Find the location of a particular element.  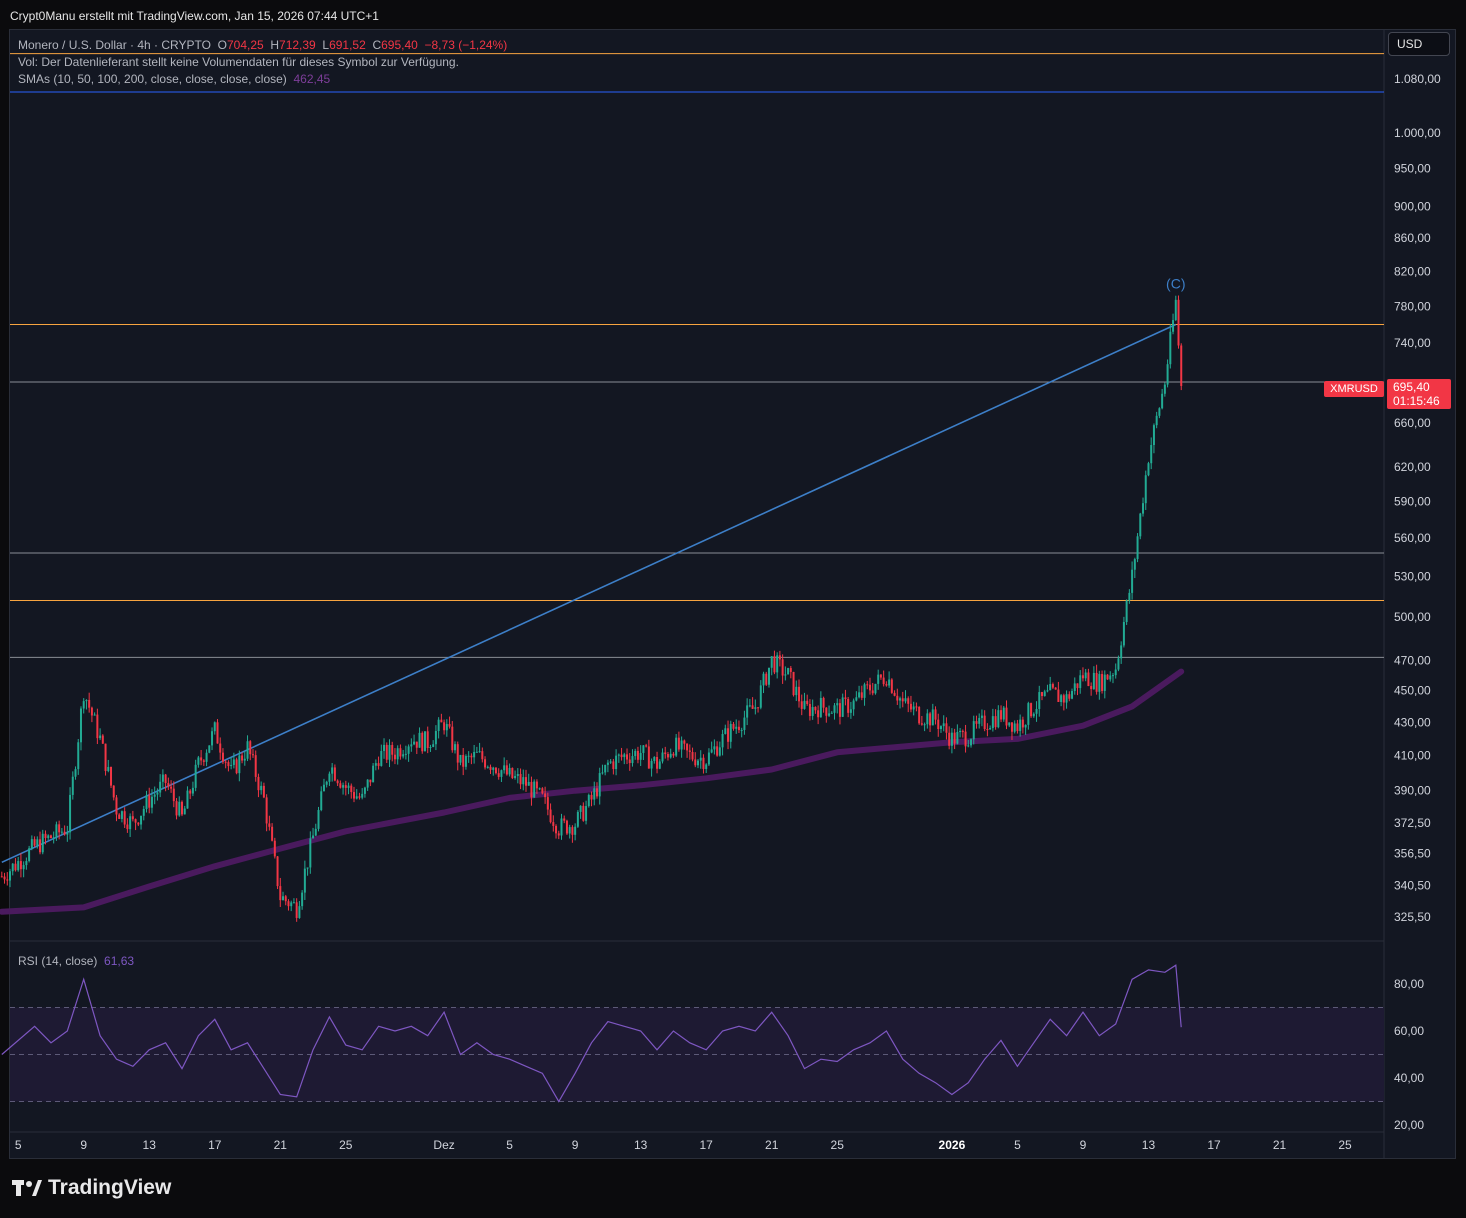

time-tick-label: 21 is located at coordinates (281, 1145).